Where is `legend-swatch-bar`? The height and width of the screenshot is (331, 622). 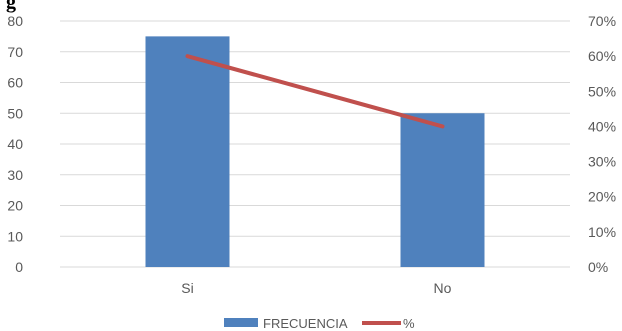
legend-swatch-bar is located at coordinates (241, 322).